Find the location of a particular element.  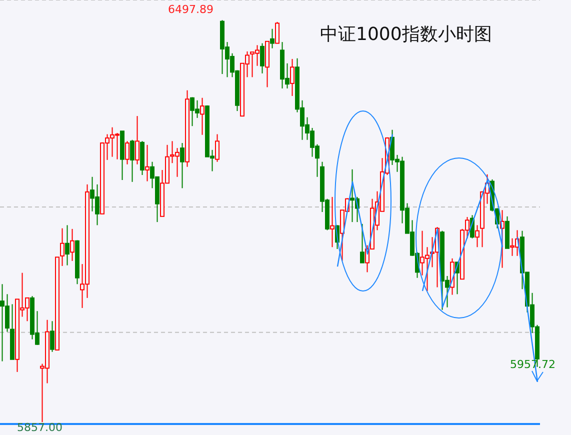

annotation: 6497.89 is located at coordinates (191, 9).